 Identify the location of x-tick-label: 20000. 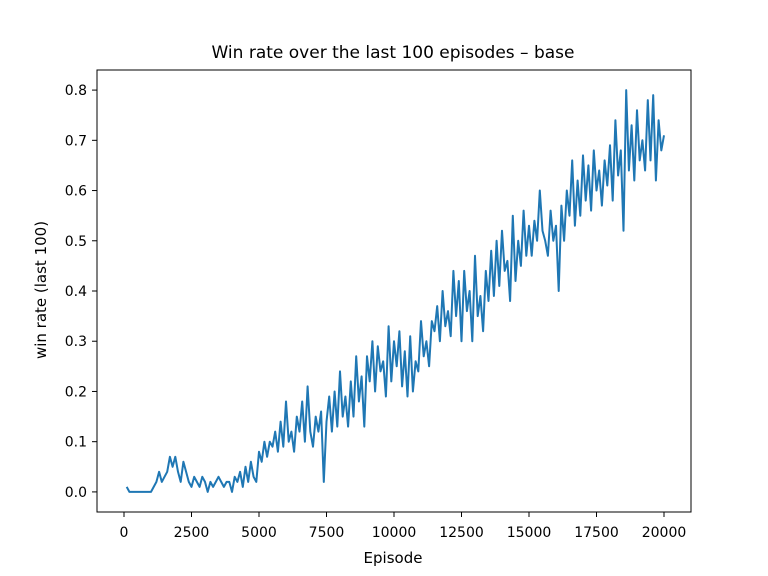
(664, 533).